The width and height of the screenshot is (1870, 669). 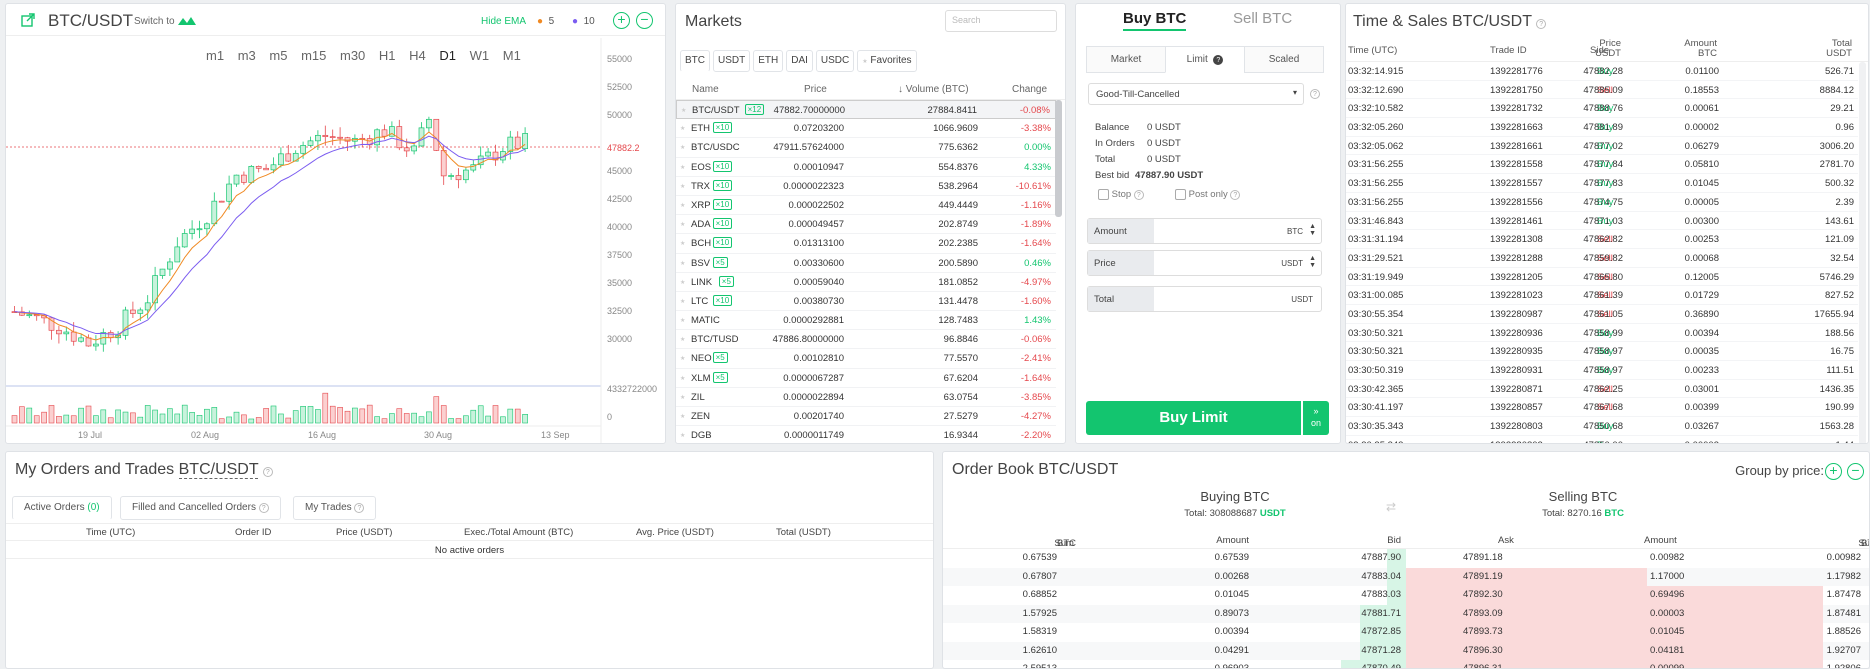 I want to click on stop-option: Stop ?, so click(x=1121, y=195).